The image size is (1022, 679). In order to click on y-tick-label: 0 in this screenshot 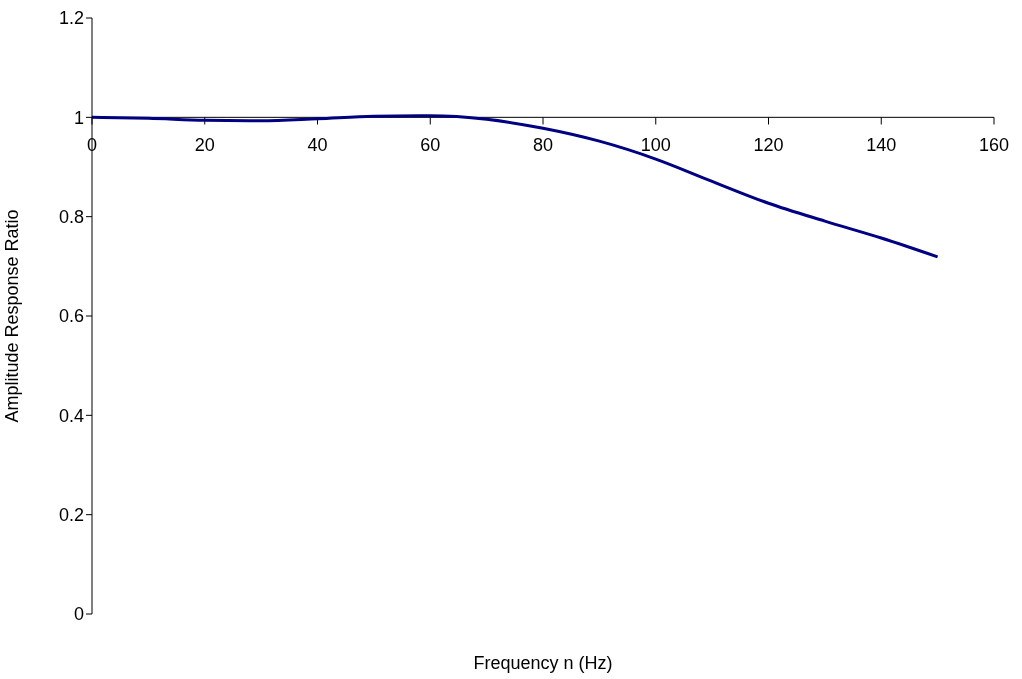, I will do `click(78, 614)`.